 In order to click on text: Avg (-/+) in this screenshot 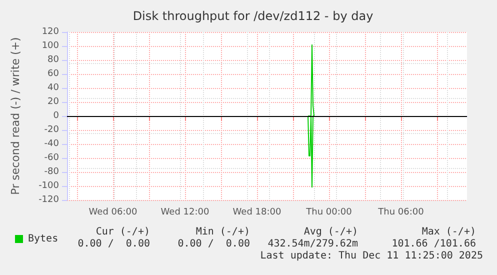, I will do `click(331, 232)`.